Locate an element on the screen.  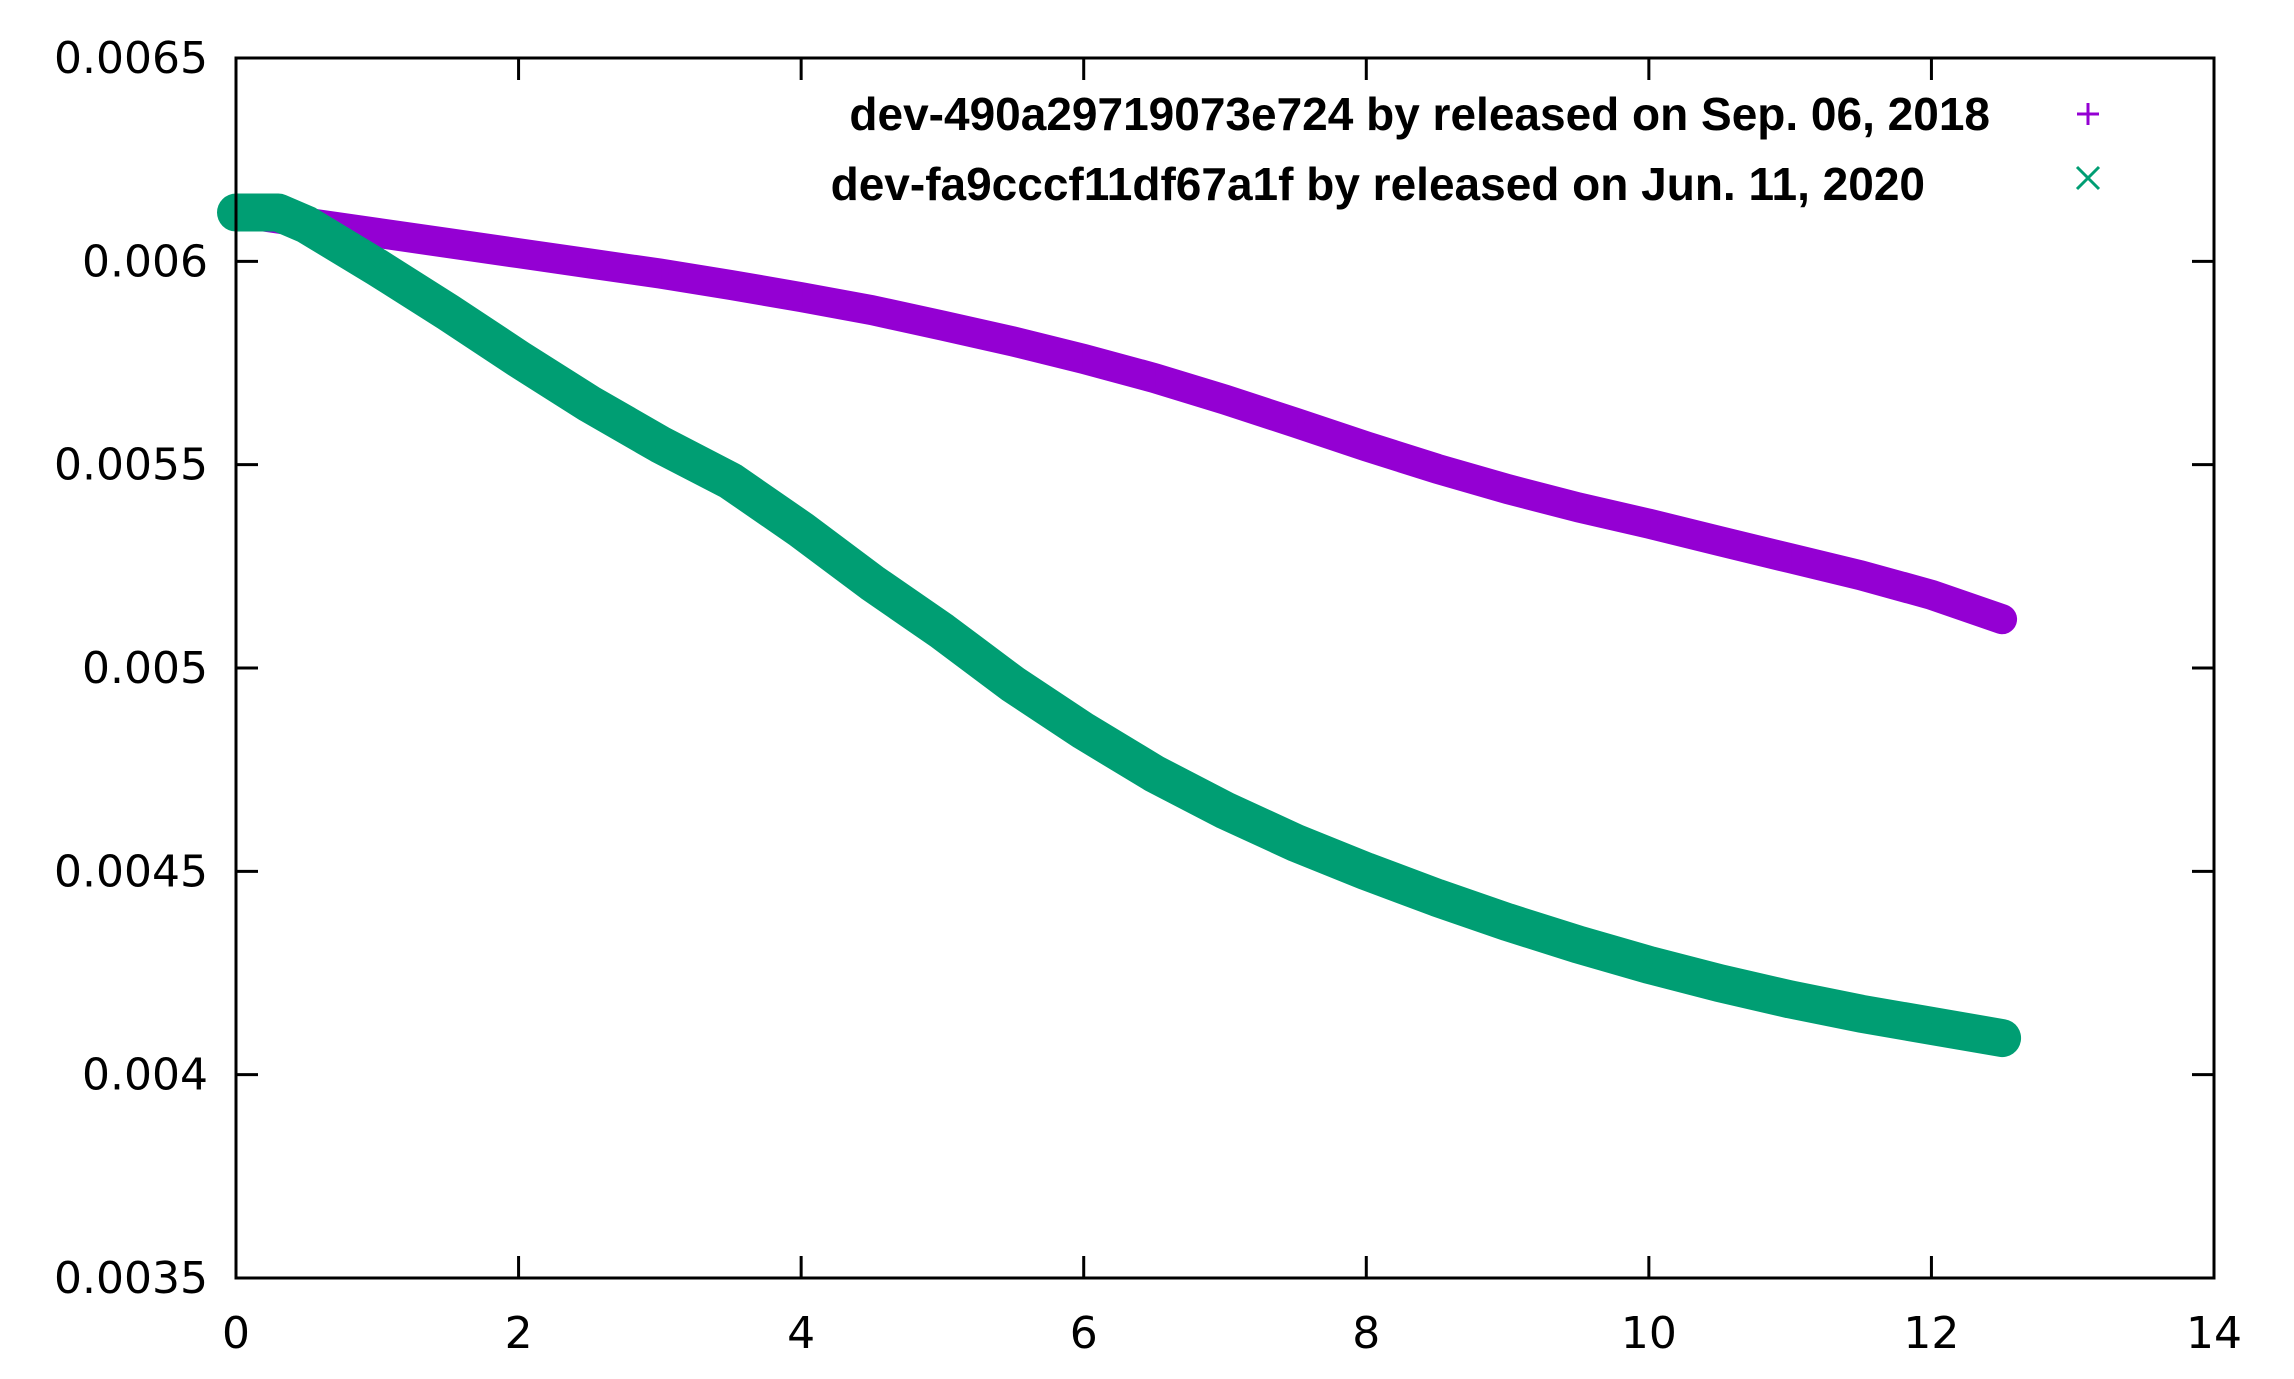
legend-plus-icon is located at coordinates (2088, 114).